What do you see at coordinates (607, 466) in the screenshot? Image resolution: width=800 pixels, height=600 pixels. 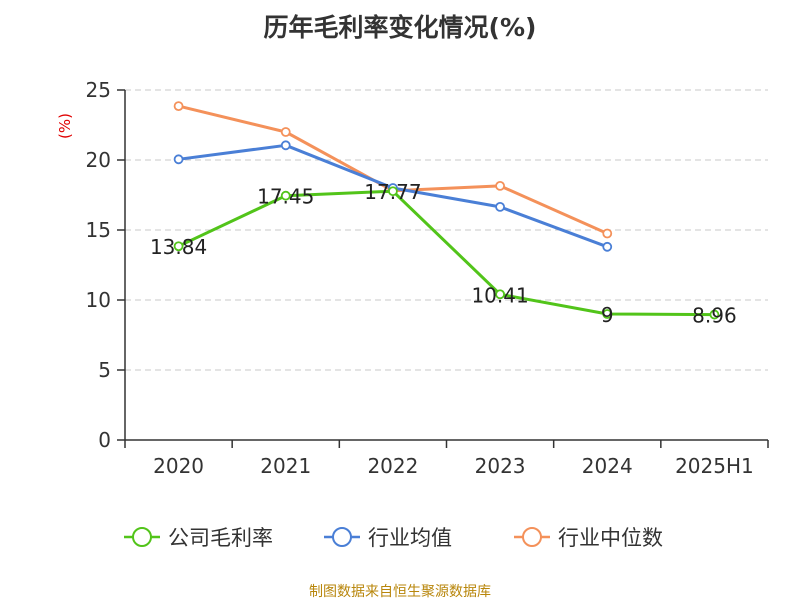 I see `x-tick-label-2024: 2024` at bounding box center [607, 466].